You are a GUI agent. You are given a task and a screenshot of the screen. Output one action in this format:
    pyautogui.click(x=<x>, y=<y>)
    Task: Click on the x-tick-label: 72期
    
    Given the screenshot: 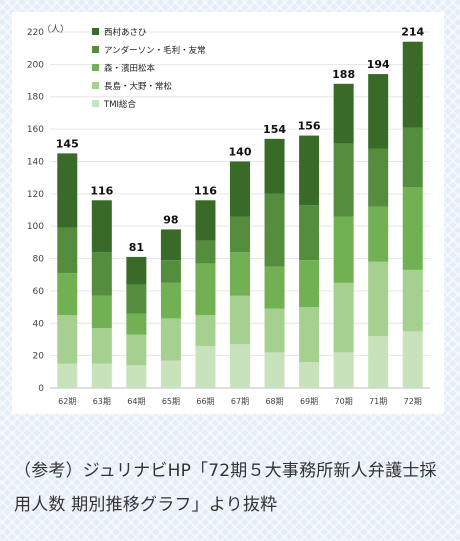 What is the action you would take?
    pyautogui.click(x=413, y=401)
    